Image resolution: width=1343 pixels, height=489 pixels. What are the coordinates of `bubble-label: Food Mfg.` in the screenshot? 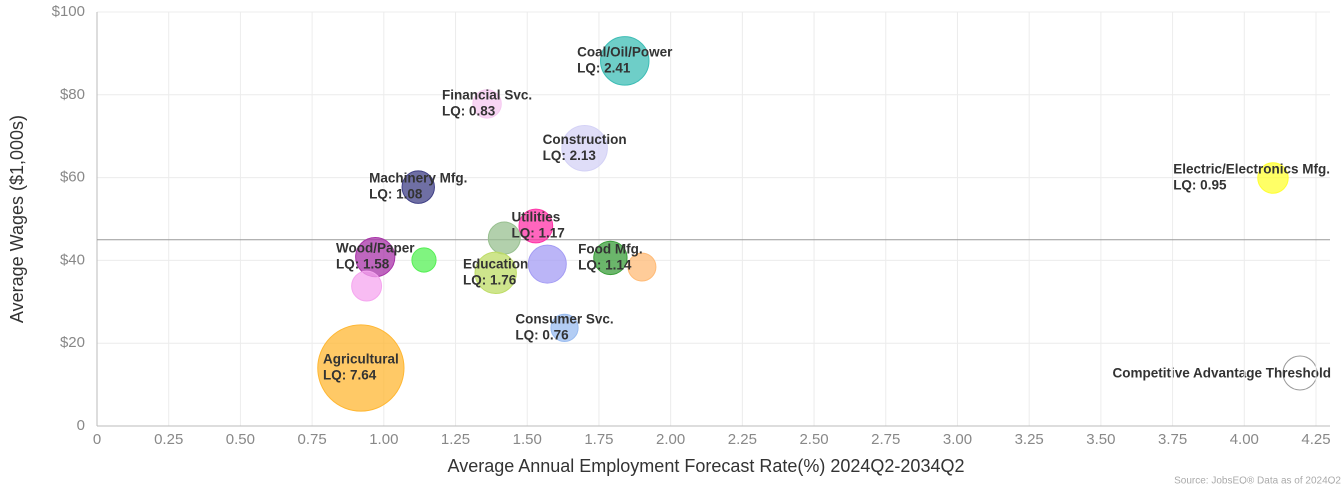 It's located at (610, 248).